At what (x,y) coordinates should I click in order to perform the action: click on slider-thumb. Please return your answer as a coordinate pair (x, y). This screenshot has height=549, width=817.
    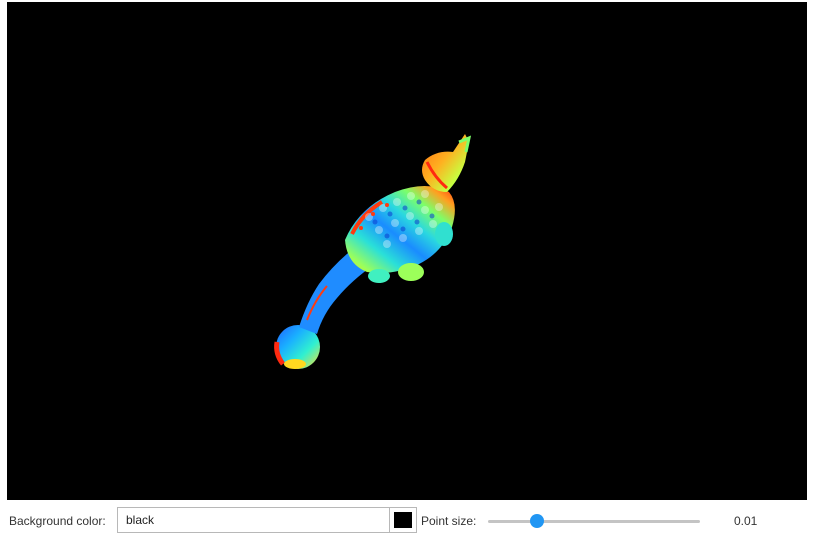
    Looking at the image, I should click on (537, 521).